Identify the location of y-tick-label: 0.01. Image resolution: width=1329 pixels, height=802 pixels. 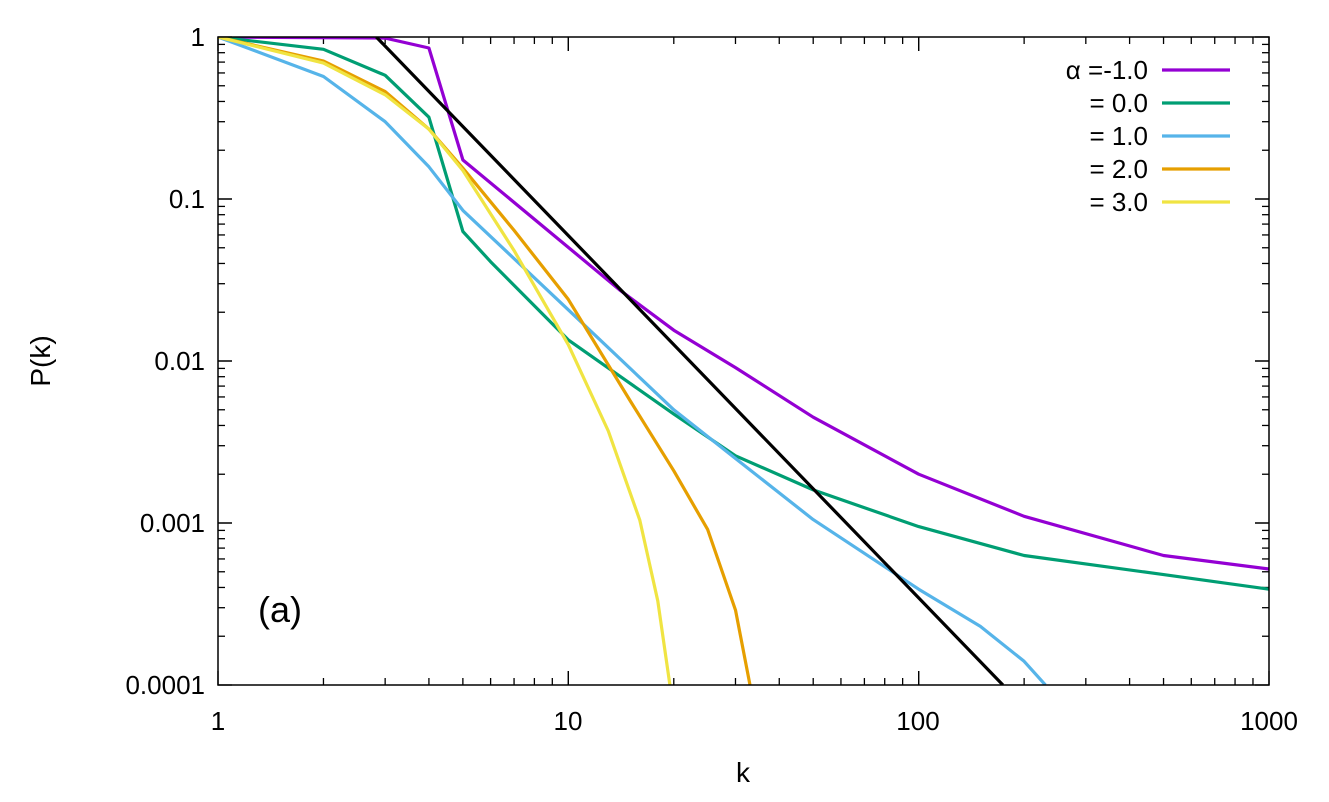
(179, 361).